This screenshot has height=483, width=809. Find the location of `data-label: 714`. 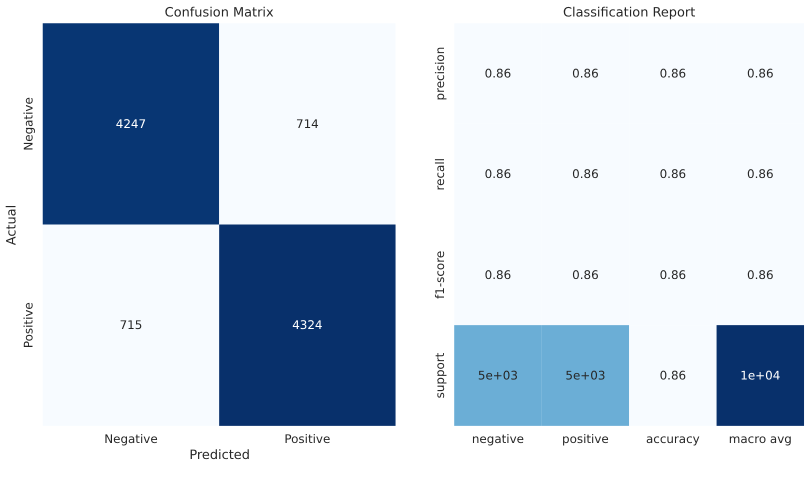

data-label: 714 is located at coordinates (307, 123).